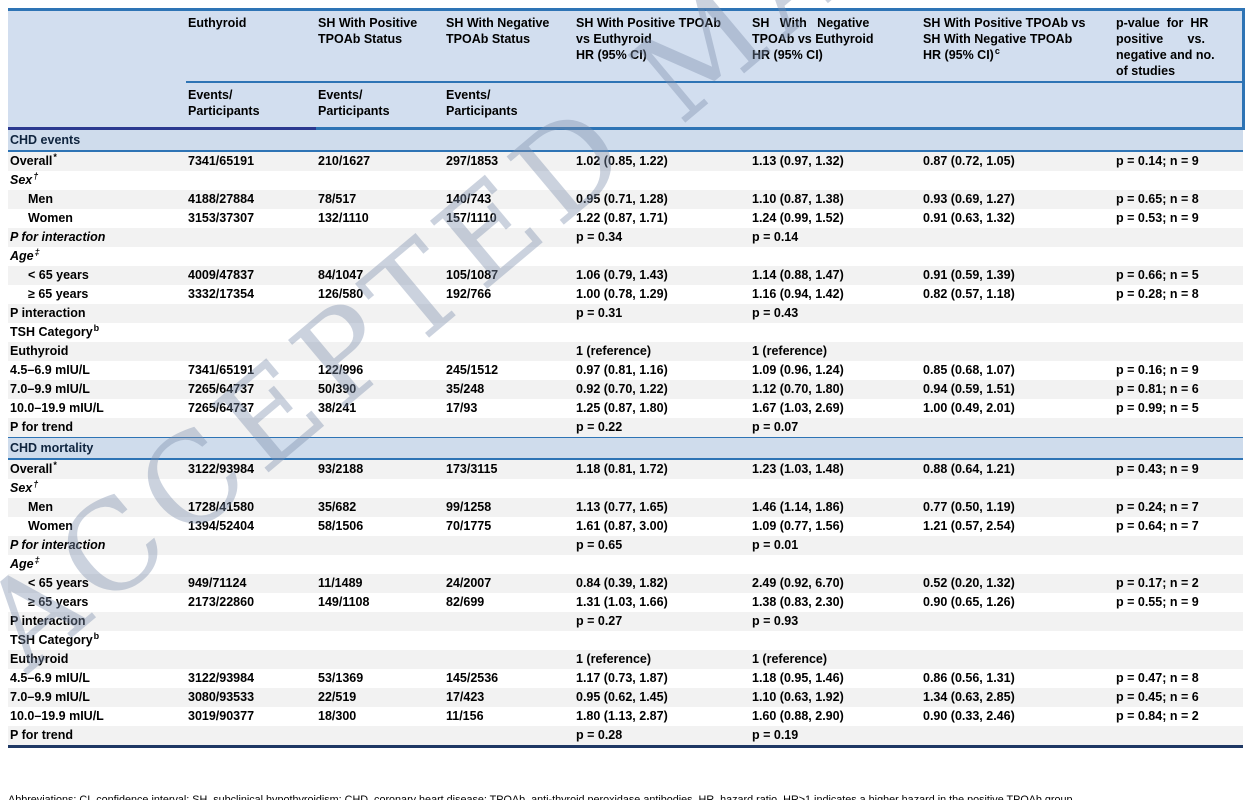 This screenshot has height=800, width=1251. Describe the element at coordinates (97, 736) in the screenshot. I see `row-label: P for trend` at that location.